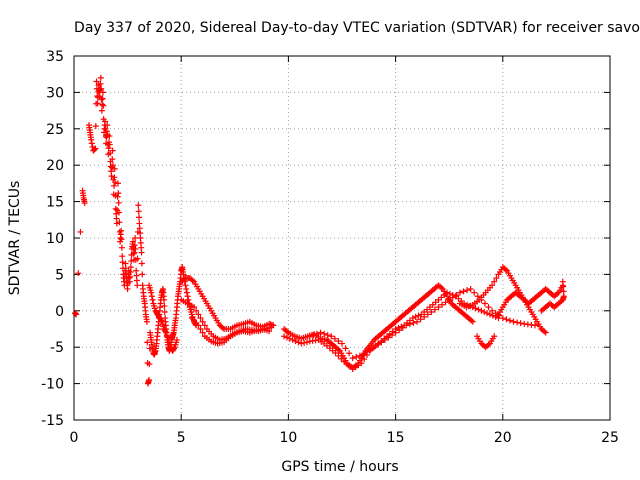  Describe the element at coordinates (503, 438) in the screenshot. I see `x-tick-label: 20` at that location.